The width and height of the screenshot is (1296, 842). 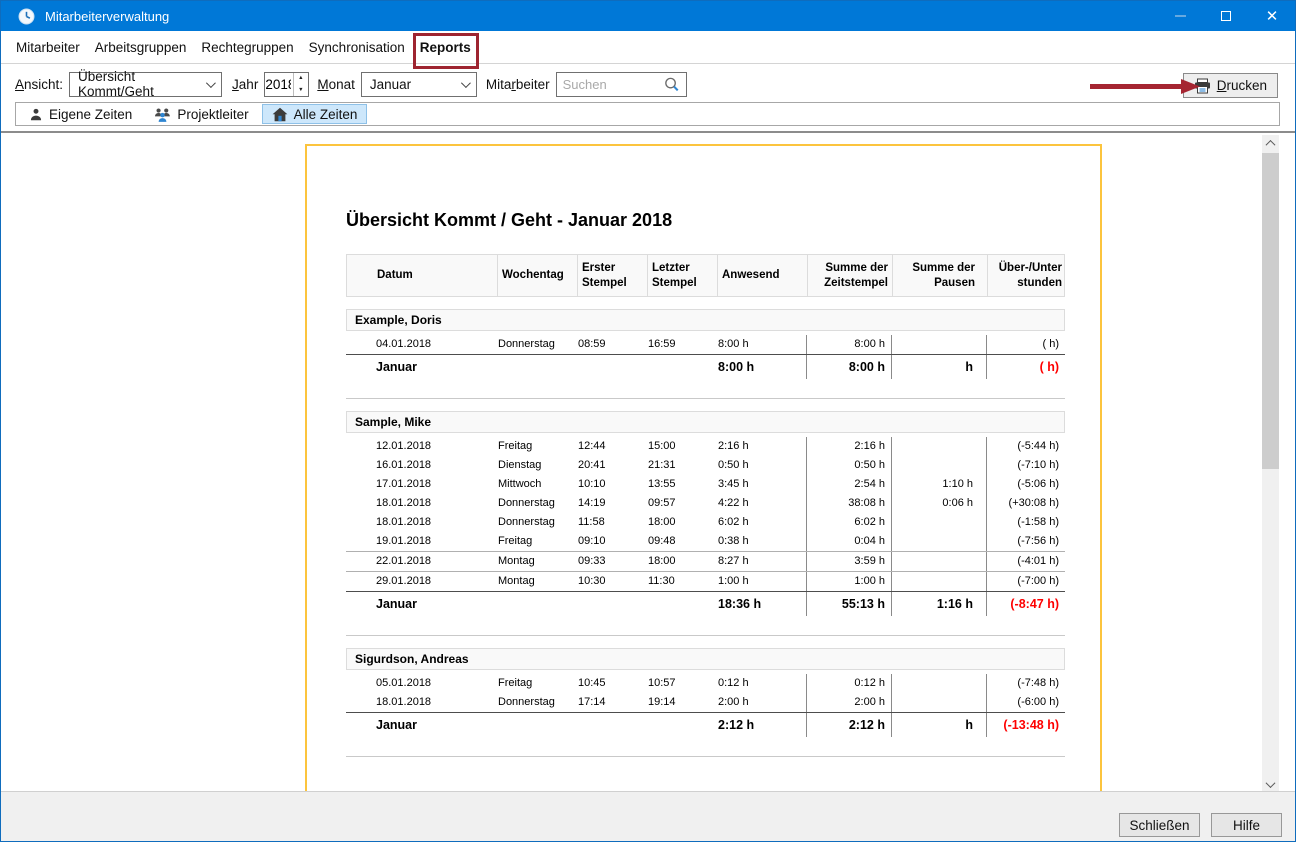 What do you see at coordinates (301, 89) in the screenshot?
I see `spin-down-icon: ▼` at bounding box center [301, 89].